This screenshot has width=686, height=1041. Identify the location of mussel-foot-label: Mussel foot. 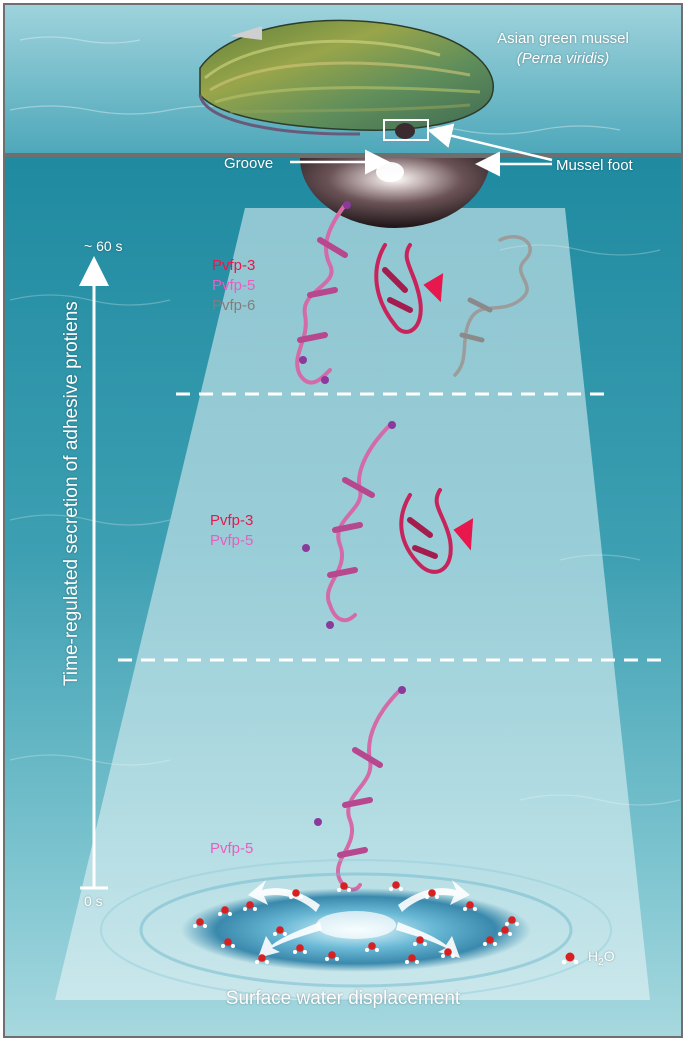
(594, 165).